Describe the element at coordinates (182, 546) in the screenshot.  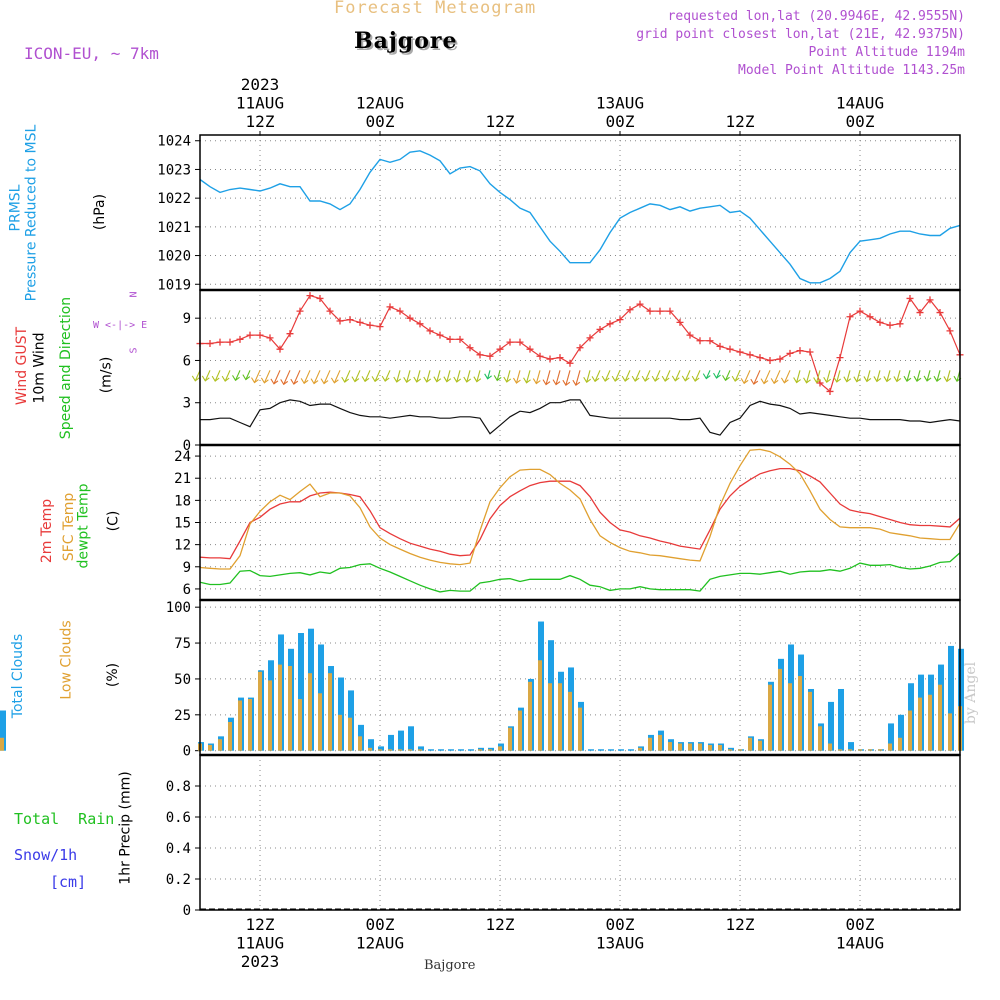
I see `ytick-label-2-2: 12` at that location.